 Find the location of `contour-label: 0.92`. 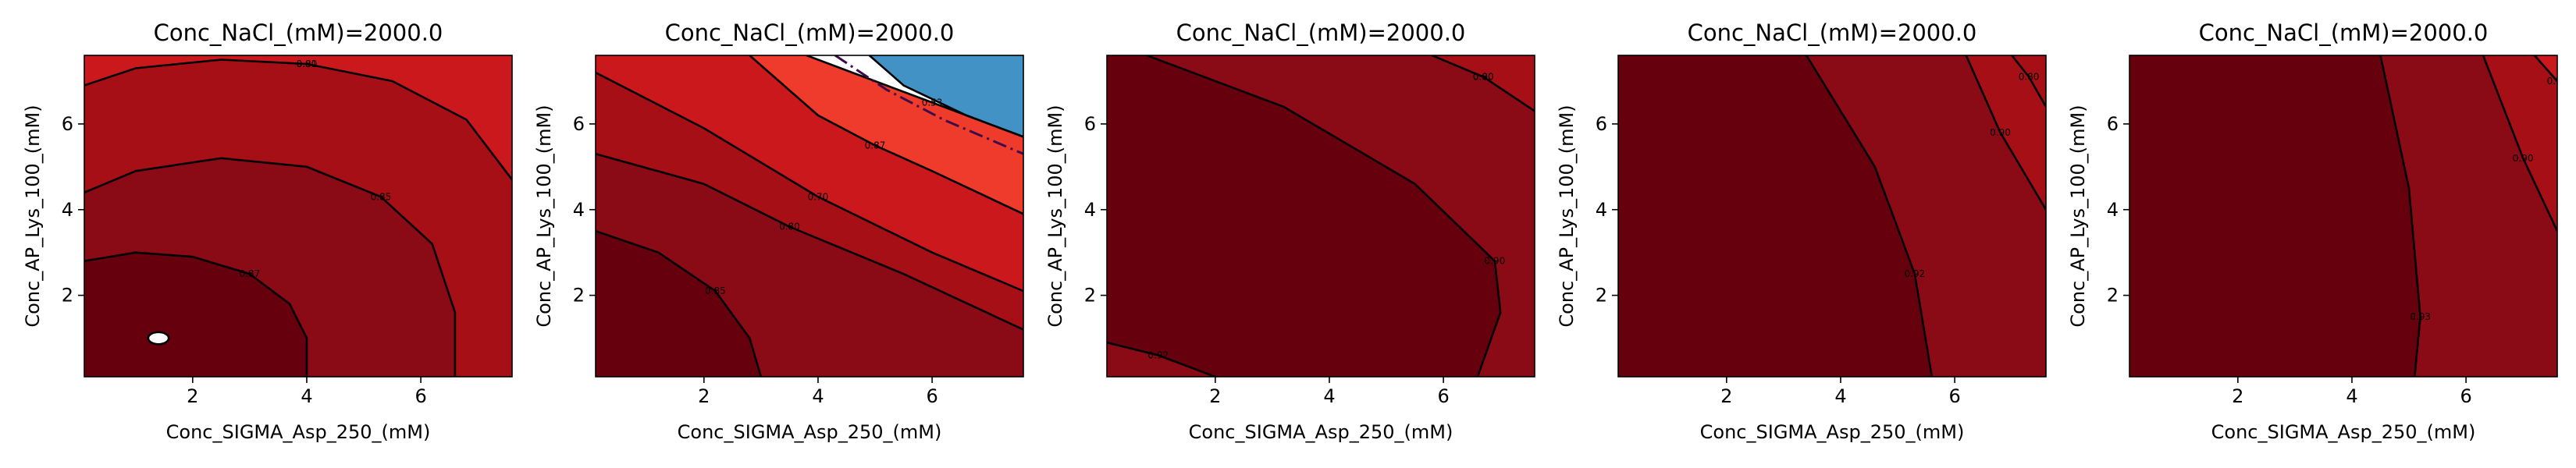

contour-label: 0.92 is located at coordinates (1158, 356).